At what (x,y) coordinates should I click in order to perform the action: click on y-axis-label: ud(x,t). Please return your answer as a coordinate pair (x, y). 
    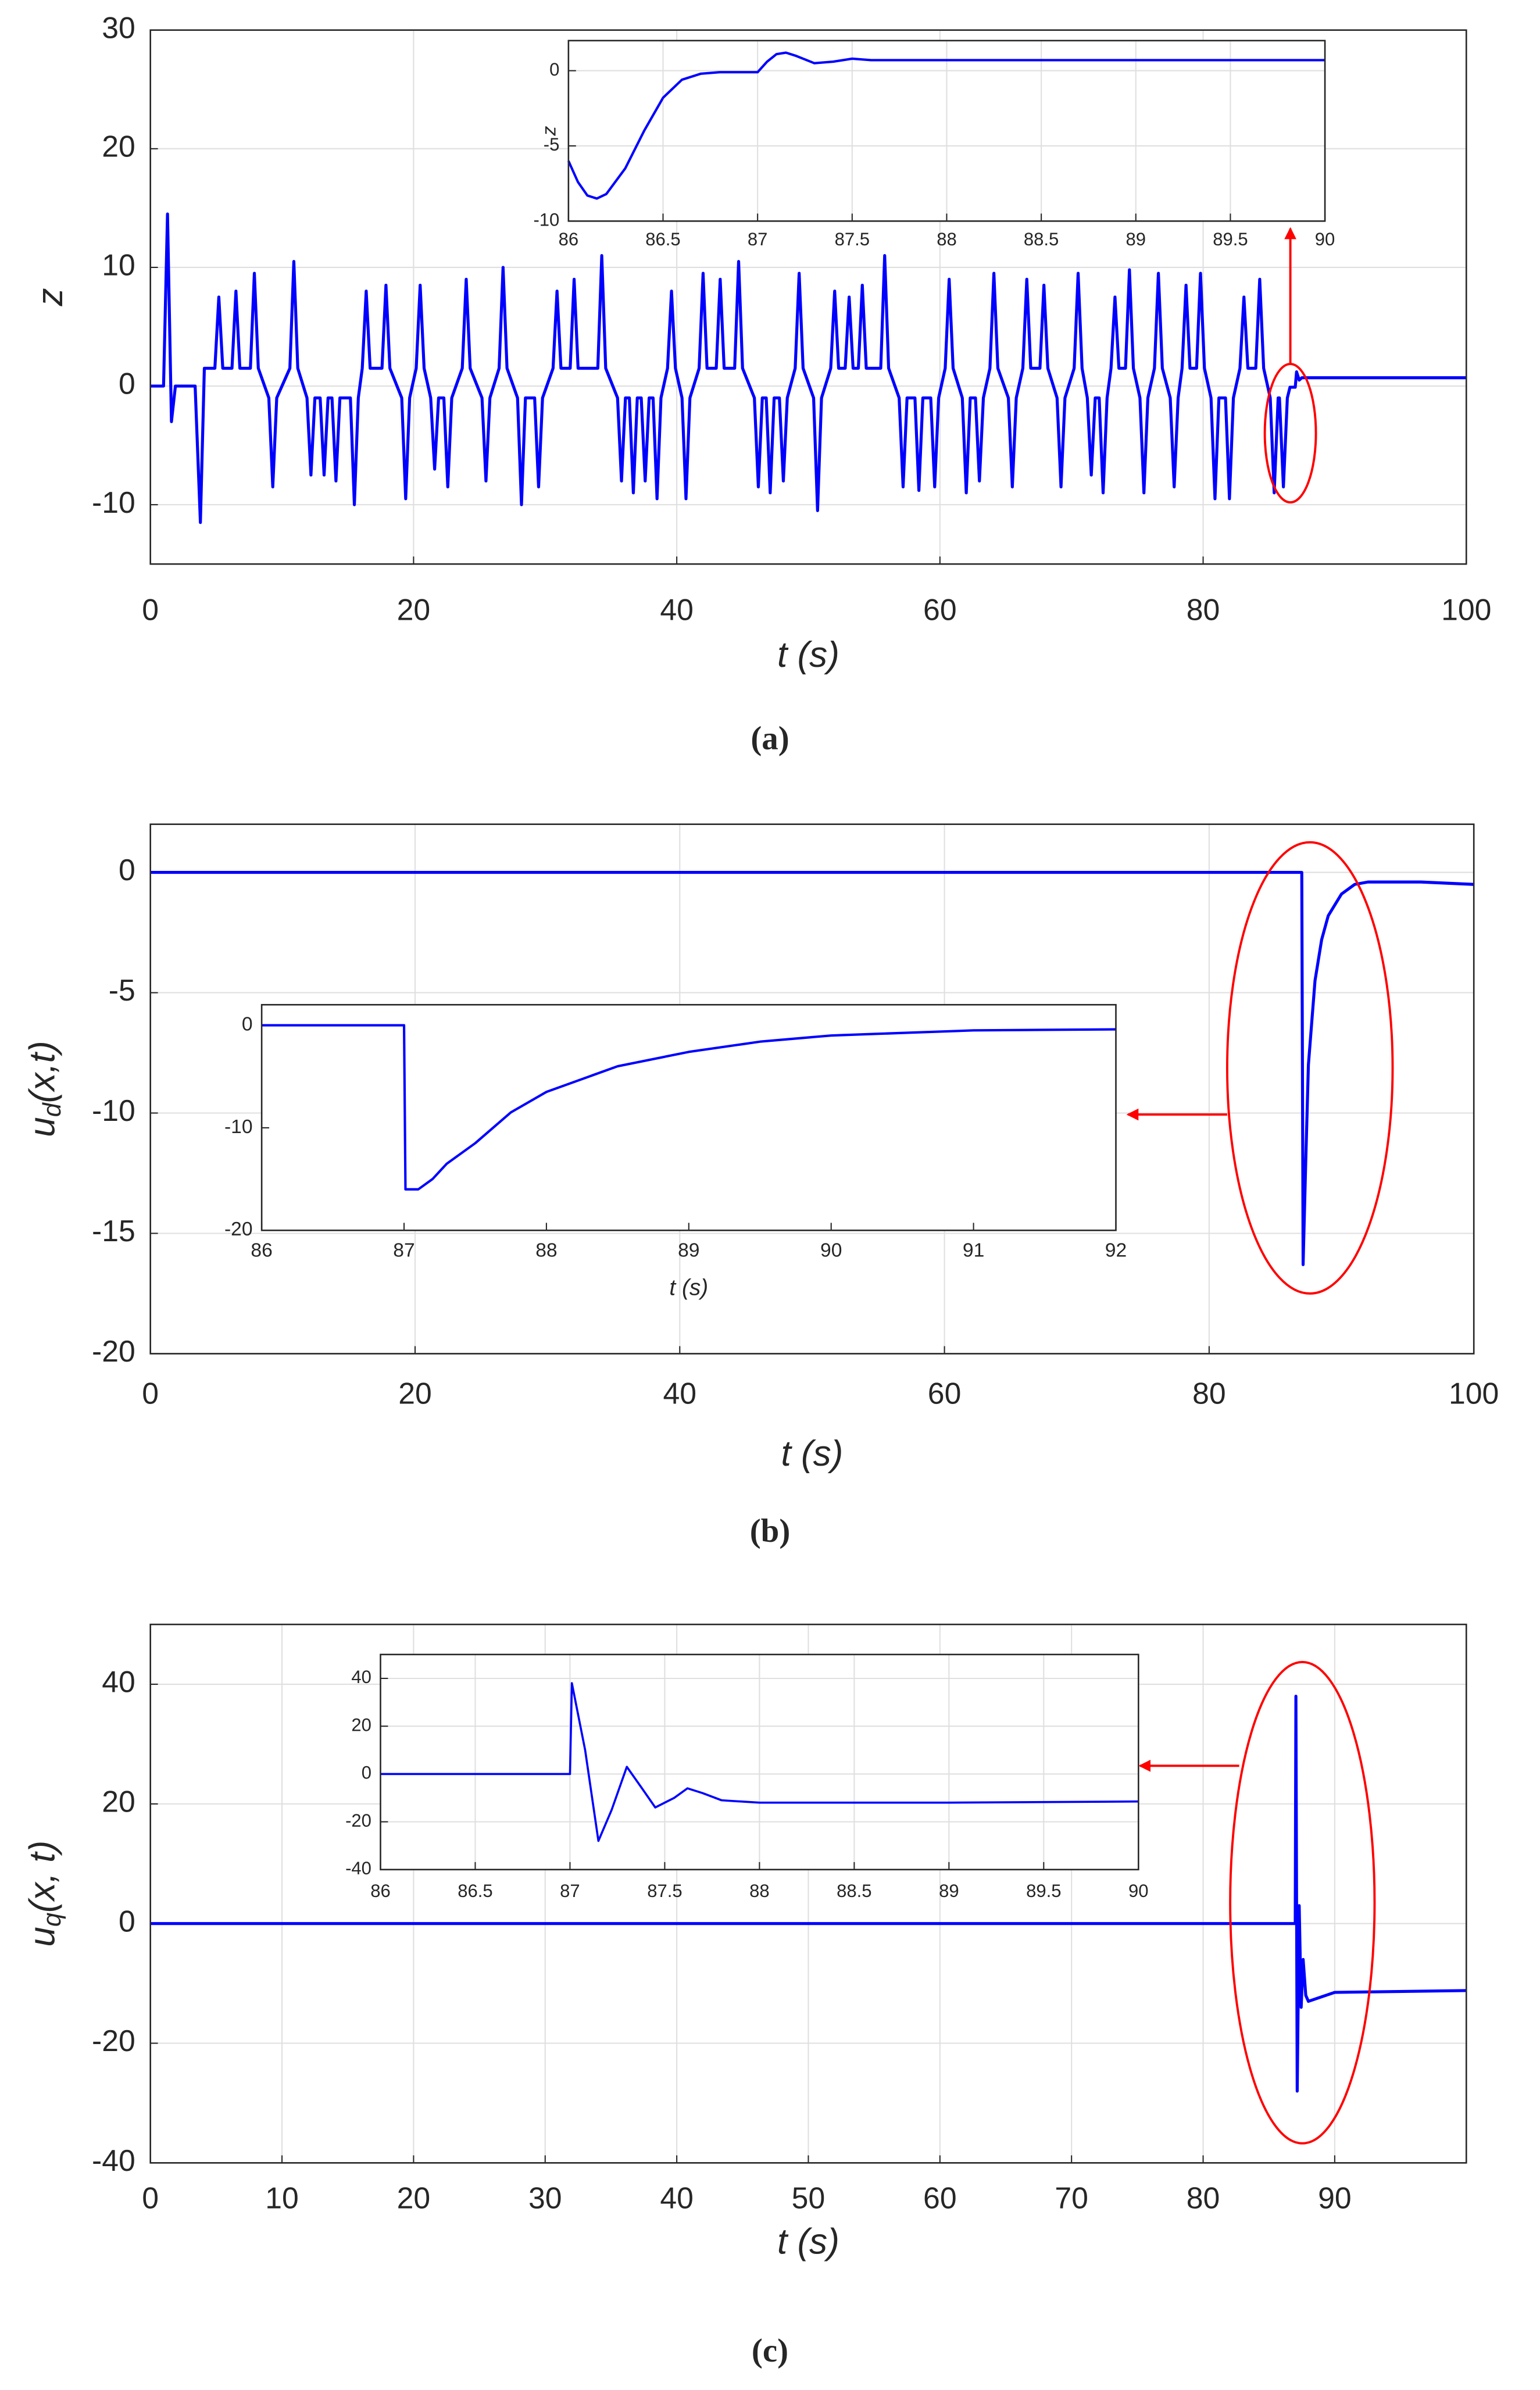
    Looking at the image, I should click on (45, 1089).